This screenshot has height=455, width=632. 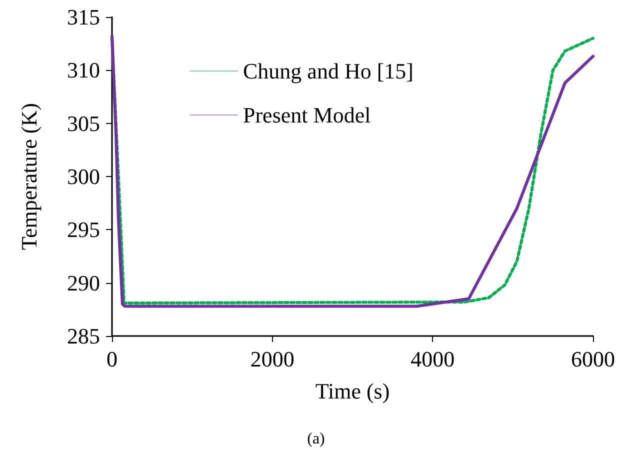 What do you see at coordinates (316, 439) in the screenshot?
I see `text: (a)` at bounding box center [316, 439].